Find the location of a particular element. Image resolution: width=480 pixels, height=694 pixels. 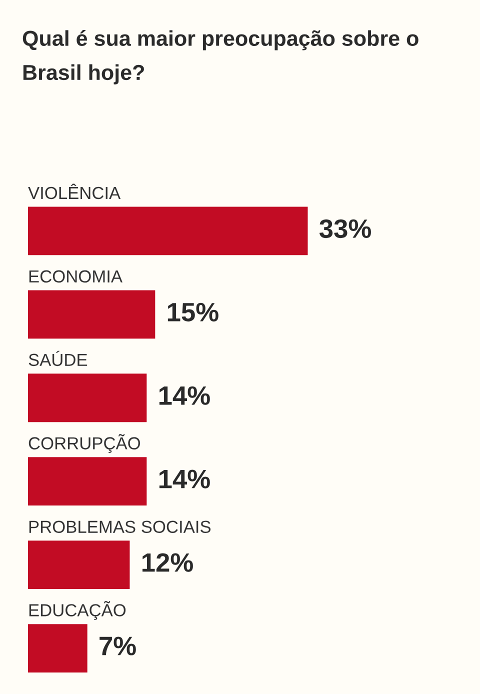

data-label: 7% is located at coordinates (118, 646).